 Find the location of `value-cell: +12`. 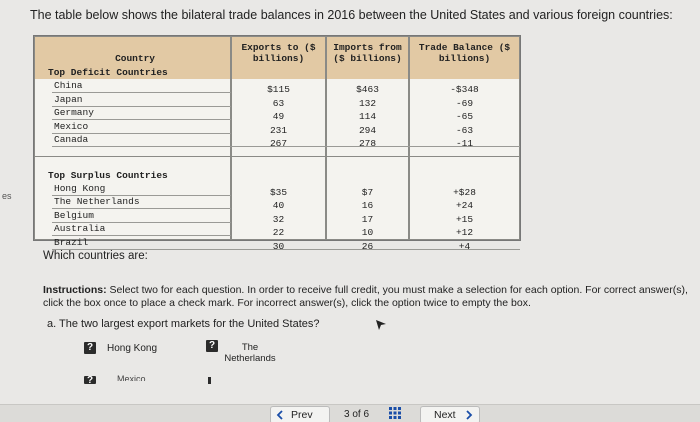

value-cell: +12 is located at coordinates (464, 232).